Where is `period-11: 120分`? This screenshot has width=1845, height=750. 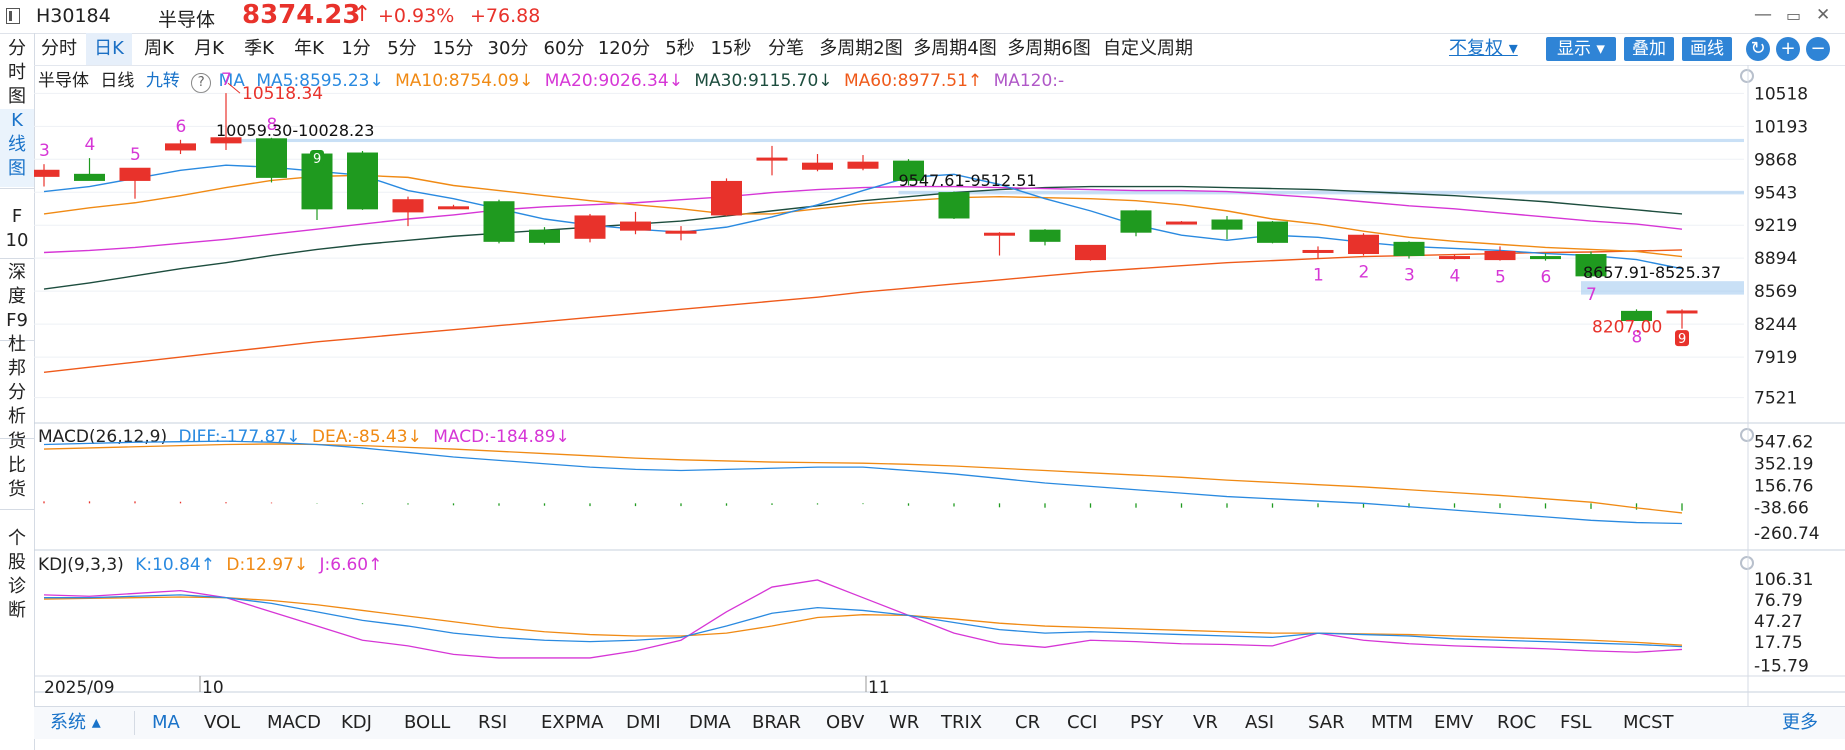
period-11: 120分 is located at coordinates (624, 48).